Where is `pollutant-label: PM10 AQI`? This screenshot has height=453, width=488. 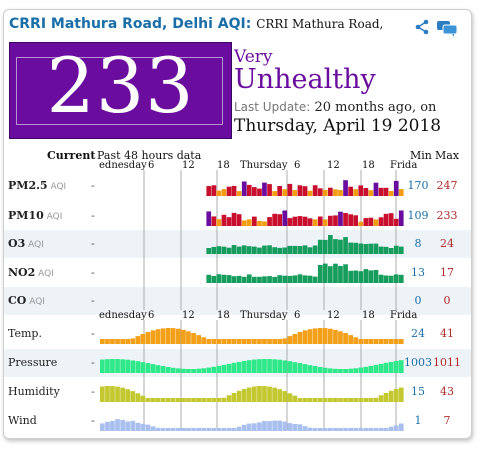 pollutant-label: PM10 AQI is located at coordinates (35, 215).